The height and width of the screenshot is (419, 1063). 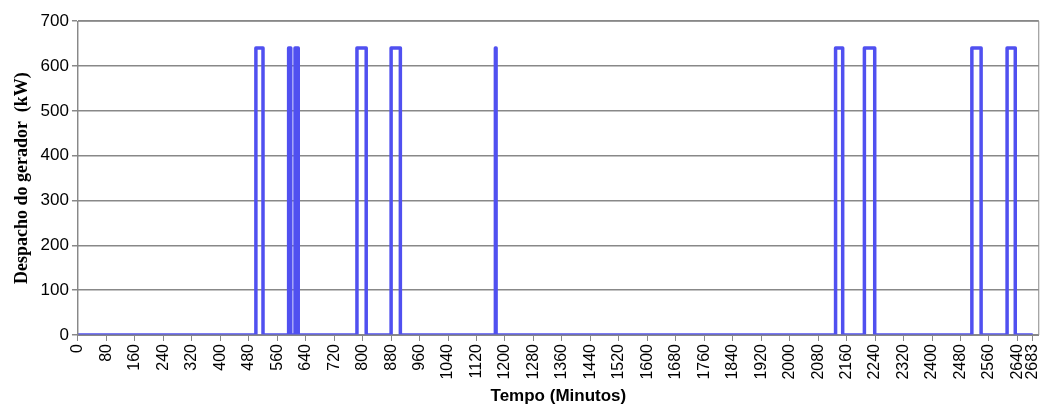 What do you see at coordinates (54, 289) in the screenshot?
I see `y-tick-label: 100` at bounding box center [54, 289].